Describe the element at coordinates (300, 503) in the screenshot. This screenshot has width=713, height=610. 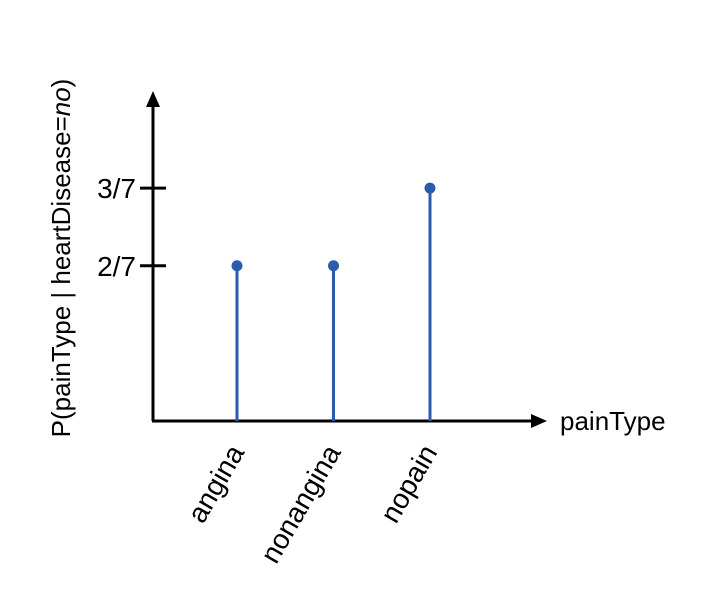
I see `x-tick-label-nonangina: nonangina` at that location.